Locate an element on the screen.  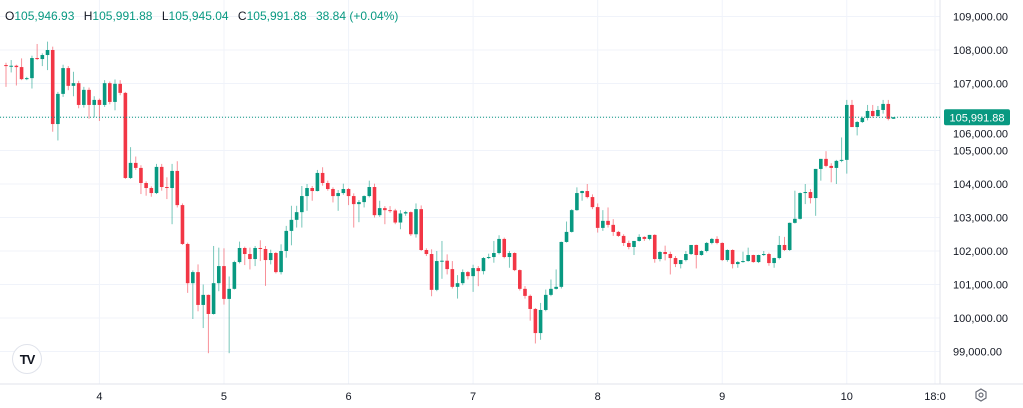
low-value: 105,945.04 is located at coordinates (198, 16).